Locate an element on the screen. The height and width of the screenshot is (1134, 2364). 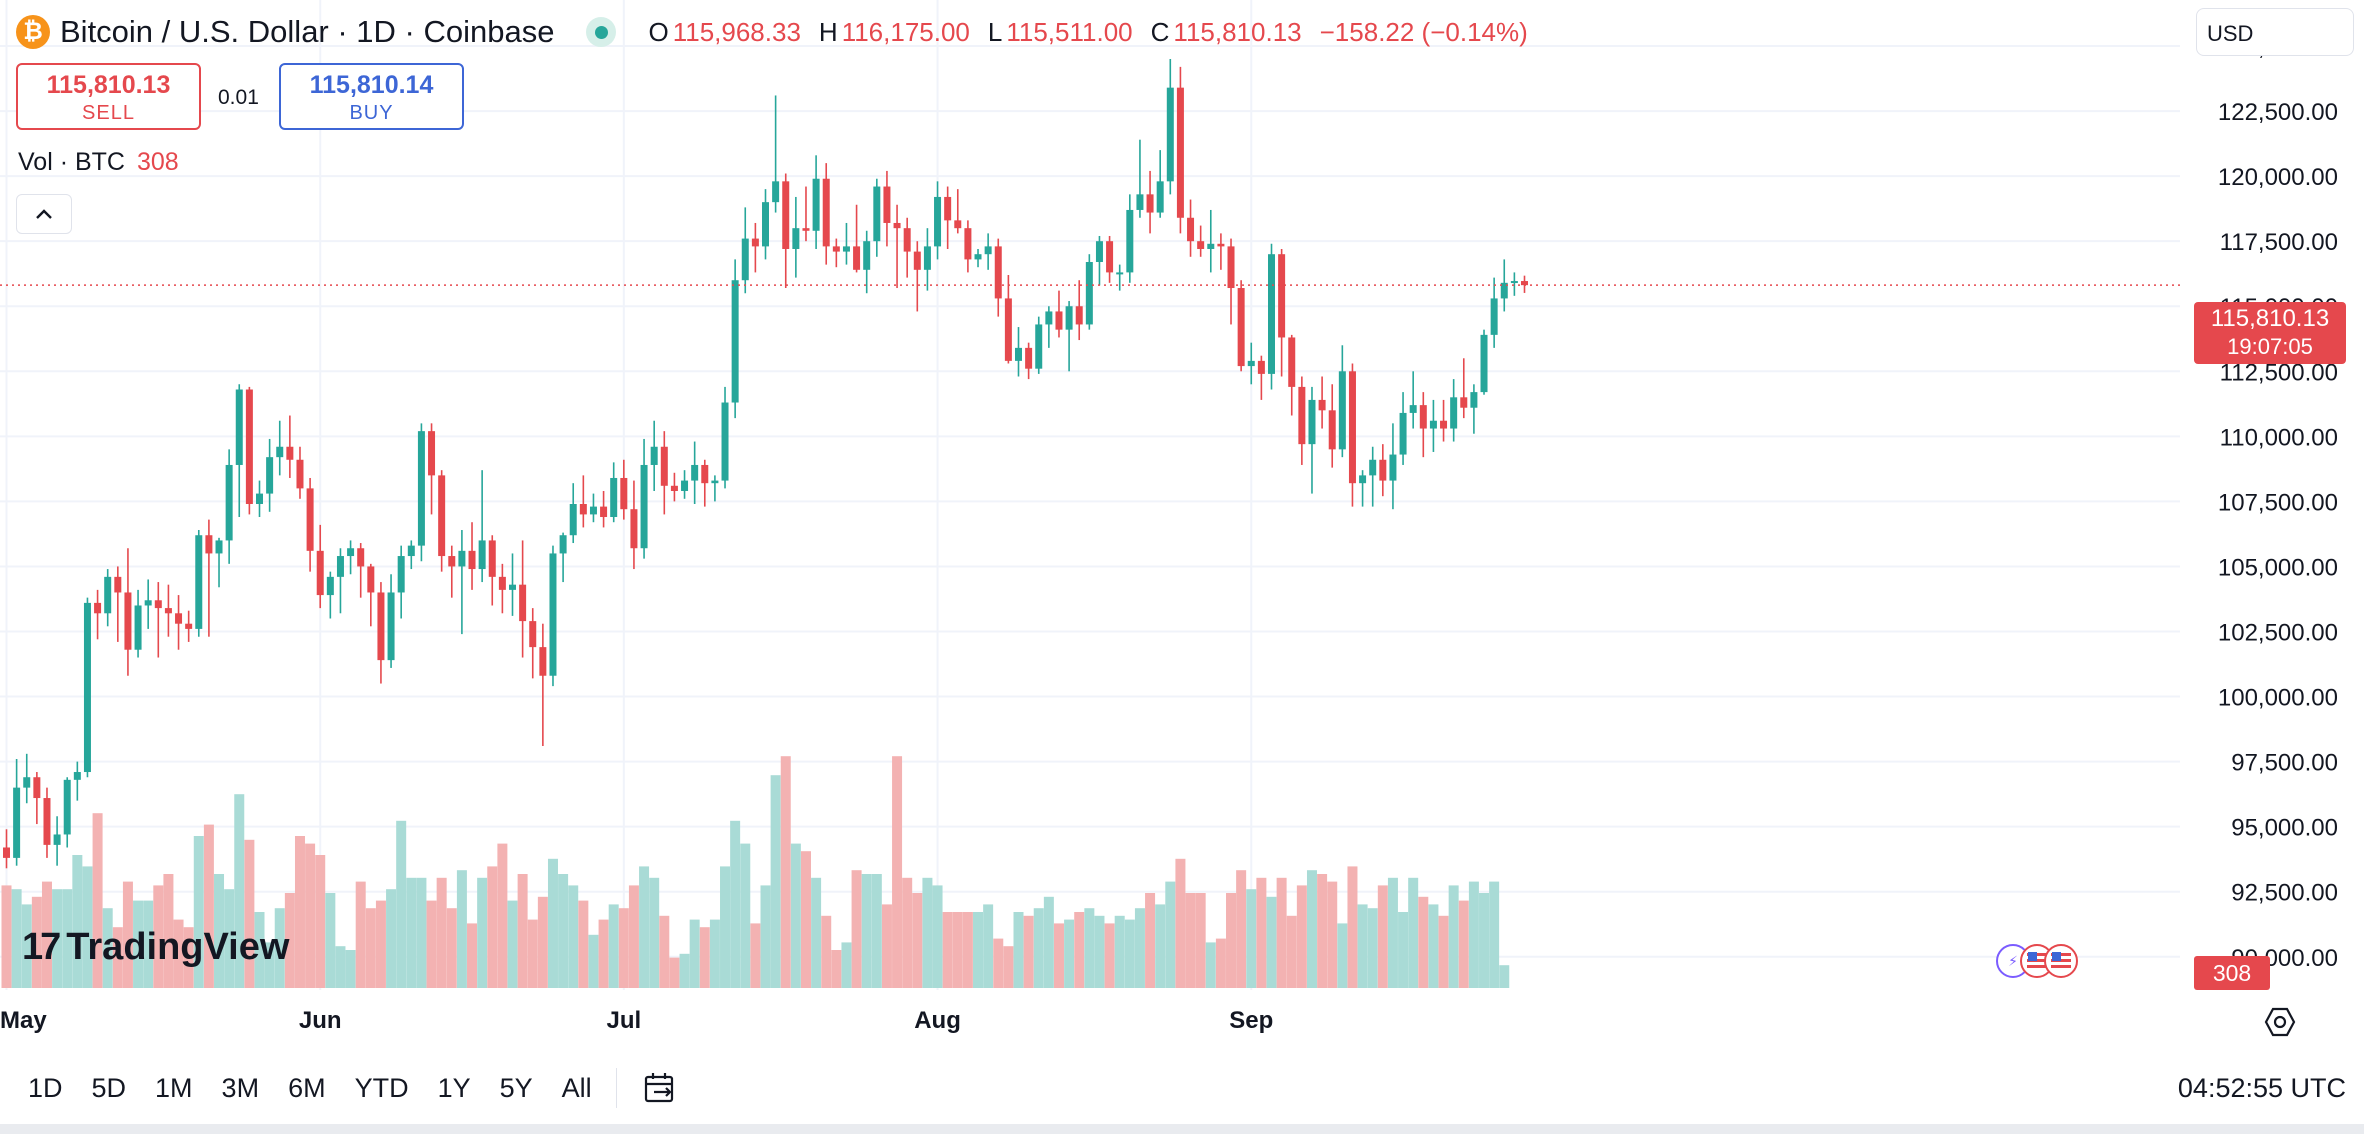
volume-legend-value: 308 is located at coordinates (157, 162).